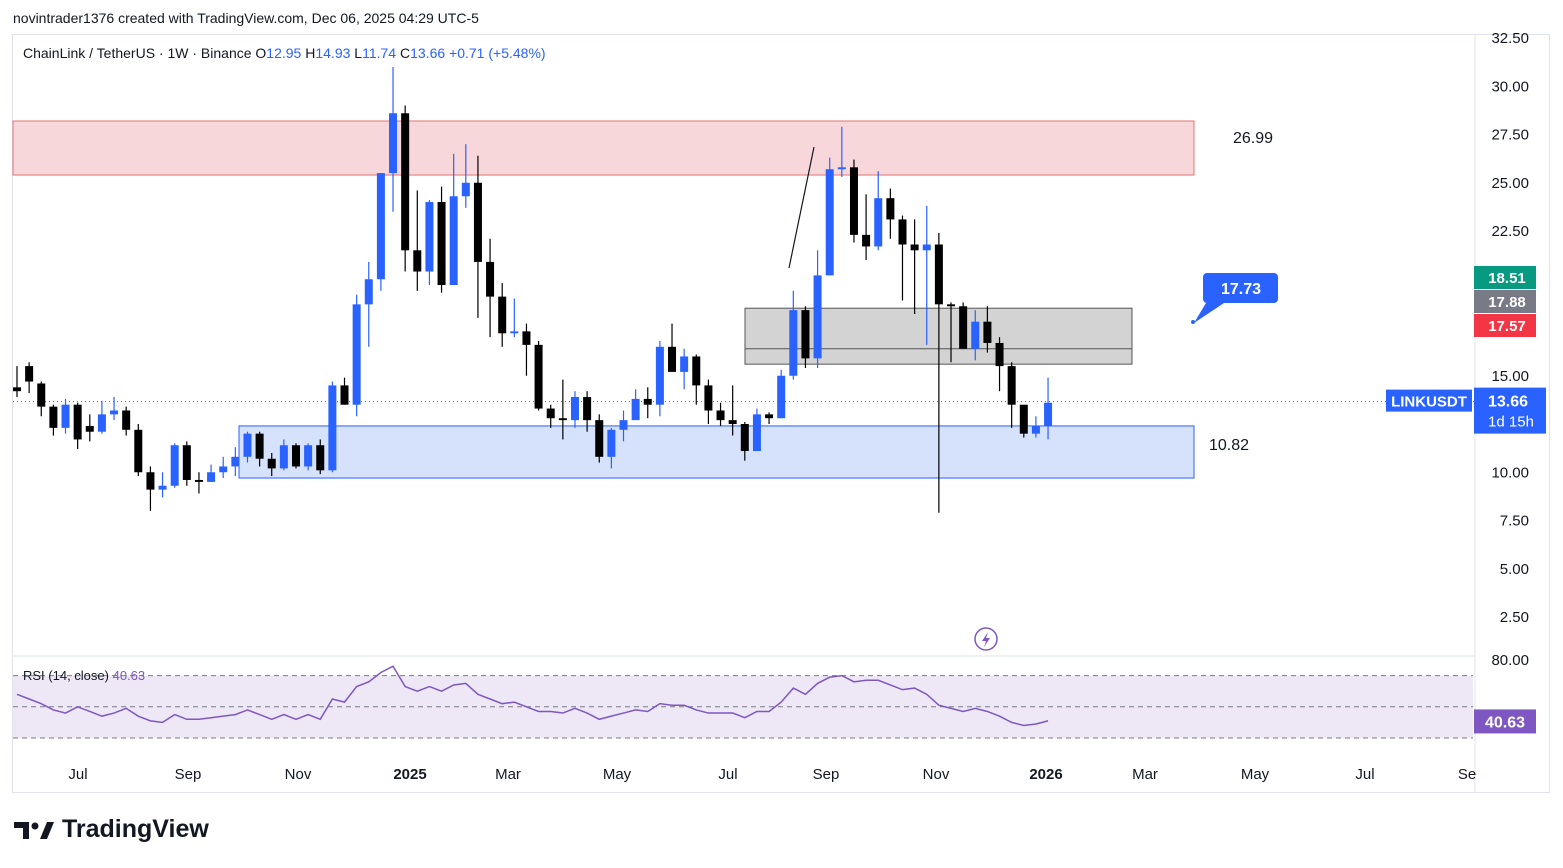 The image size is (1563, 868). I want to click on current-price-badge, so click(1510, 410).